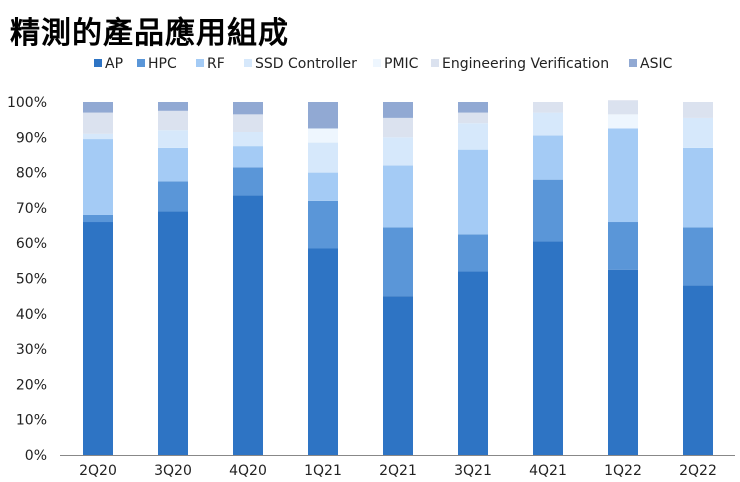 The height and width of the screenshot is (482, 740). What do you see at coordinates (398, 471) in the screenshot?
I see `x-tick-label-2q21: 2Q21` at bounding box center [398, 471].